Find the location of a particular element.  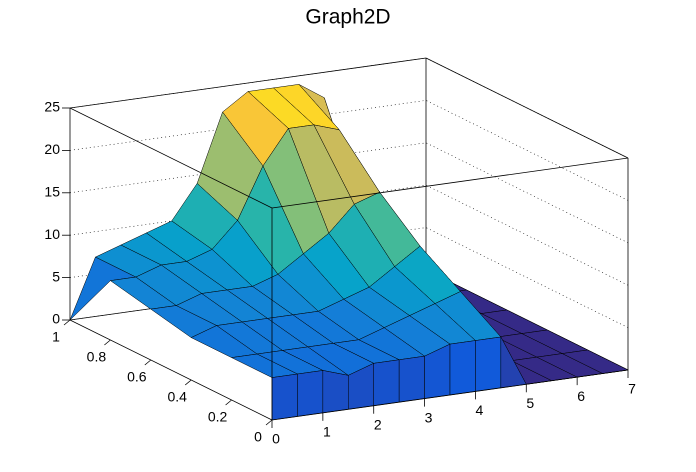

y-tick-label: 0 is located at coordinates (258, 437).